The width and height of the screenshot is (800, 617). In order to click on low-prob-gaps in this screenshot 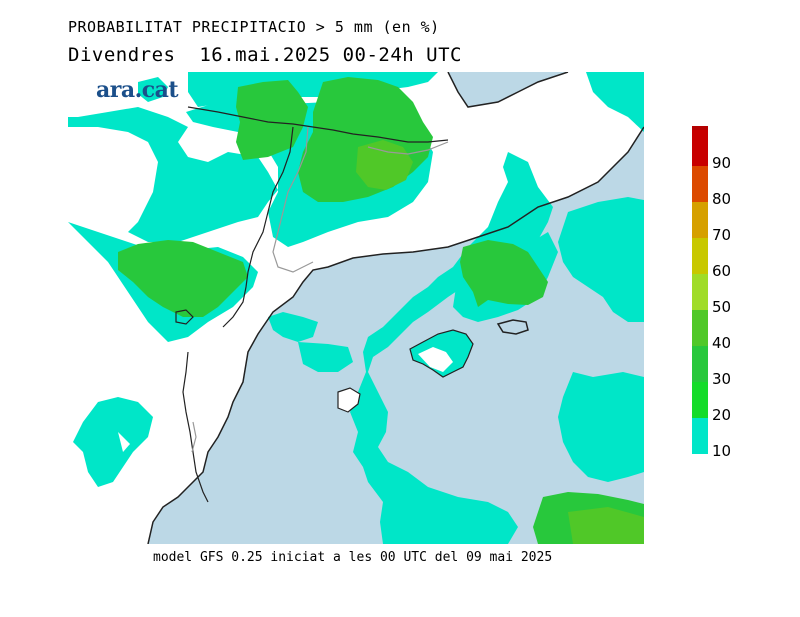, I will do `click(170, 294)`.